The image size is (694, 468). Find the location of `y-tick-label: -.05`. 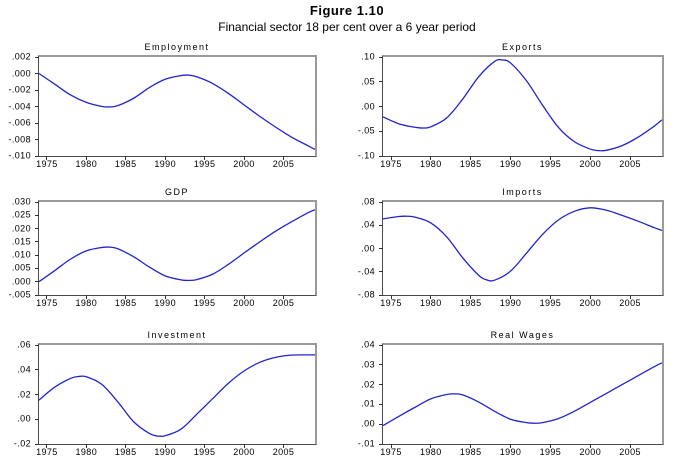

y-tick-label: -.05 is located at coordinates (366, 130).